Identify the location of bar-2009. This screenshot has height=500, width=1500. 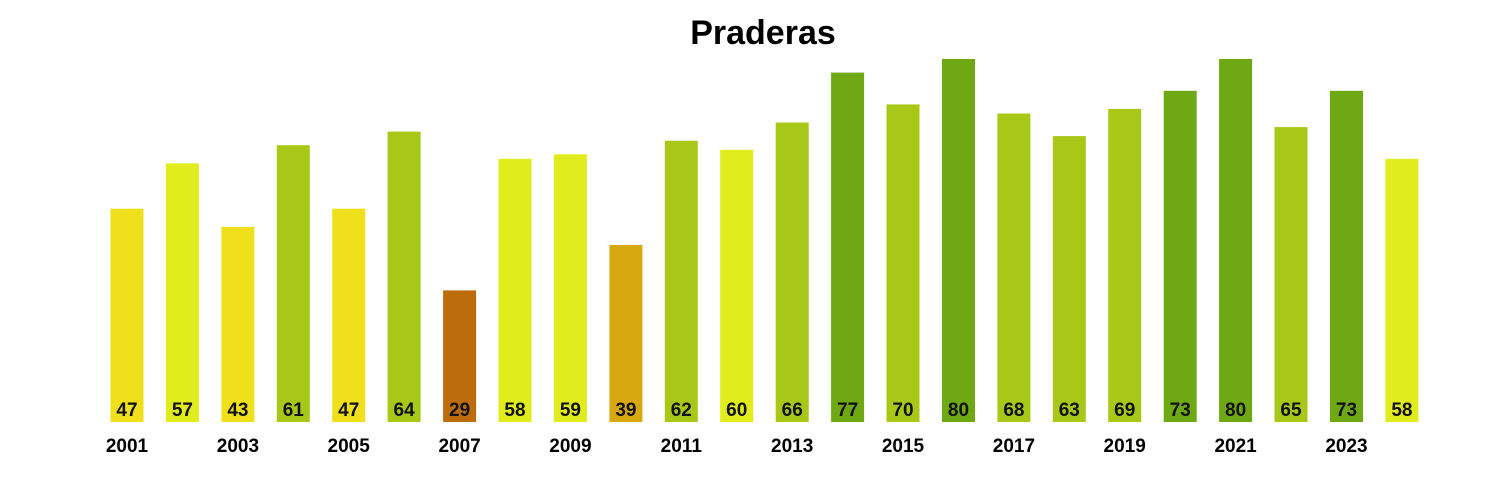
(570, 288).